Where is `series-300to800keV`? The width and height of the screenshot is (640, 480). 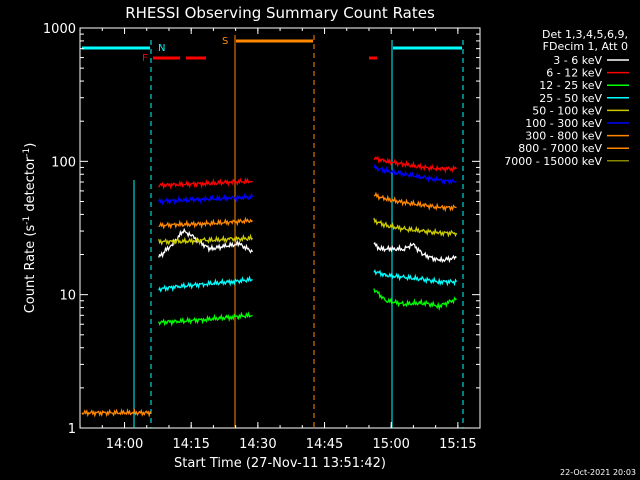 series-300to800keV is located at coordinates (307, 210).